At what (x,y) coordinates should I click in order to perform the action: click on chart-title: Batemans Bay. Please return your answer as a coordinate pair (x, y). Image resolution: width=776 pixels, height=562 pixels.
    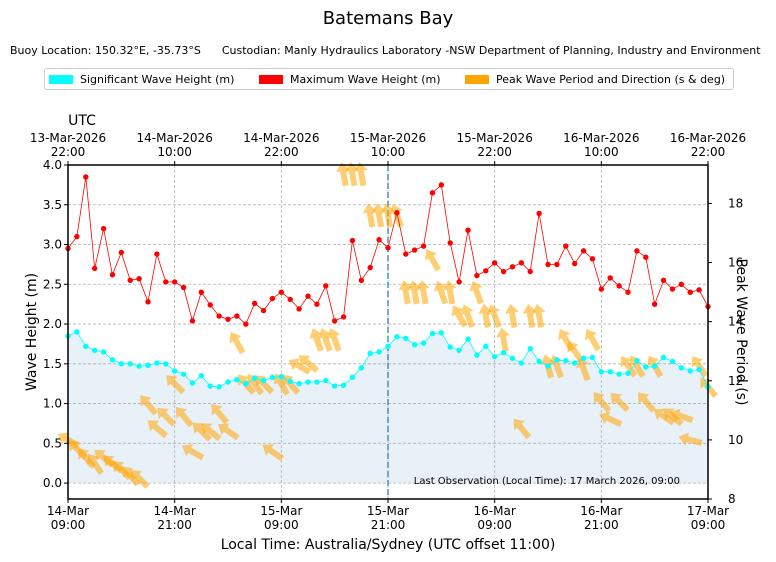
    Looking at the image, I should click on (388, 18).